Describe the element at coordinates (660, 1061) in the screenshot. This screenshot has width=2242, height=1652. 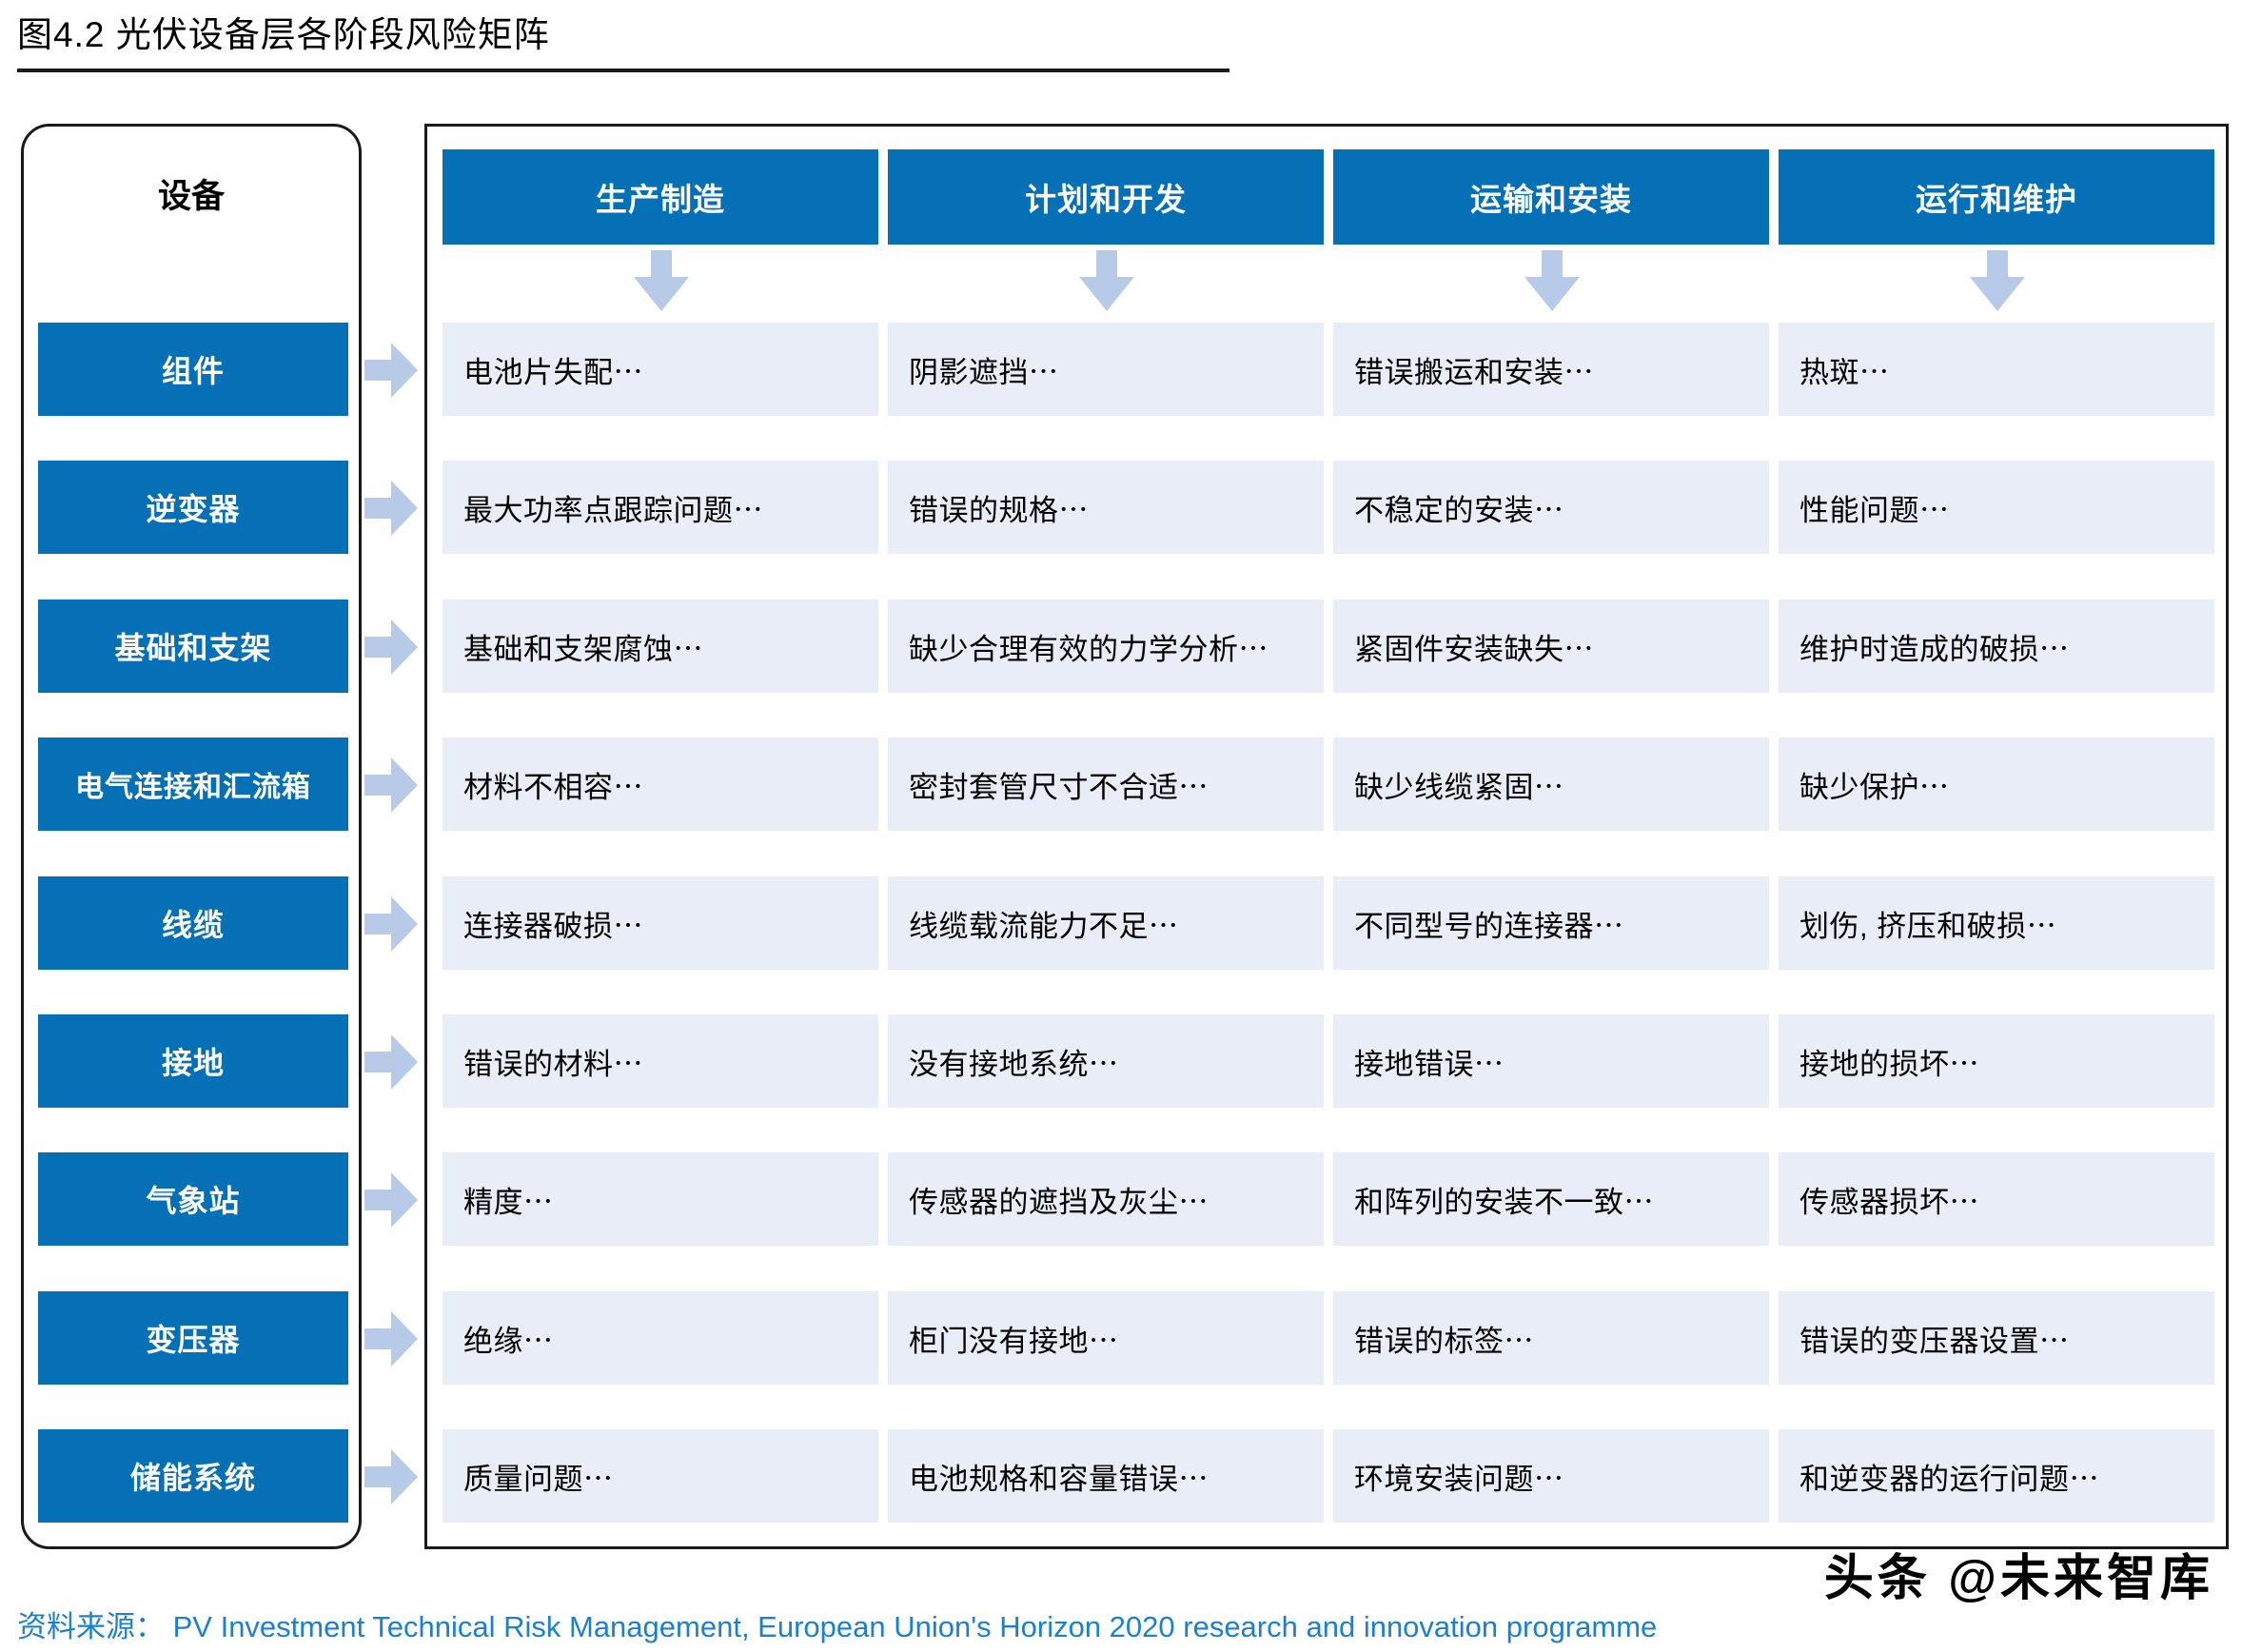
I see `risk-cell: 错误的材料⋯` at that location.